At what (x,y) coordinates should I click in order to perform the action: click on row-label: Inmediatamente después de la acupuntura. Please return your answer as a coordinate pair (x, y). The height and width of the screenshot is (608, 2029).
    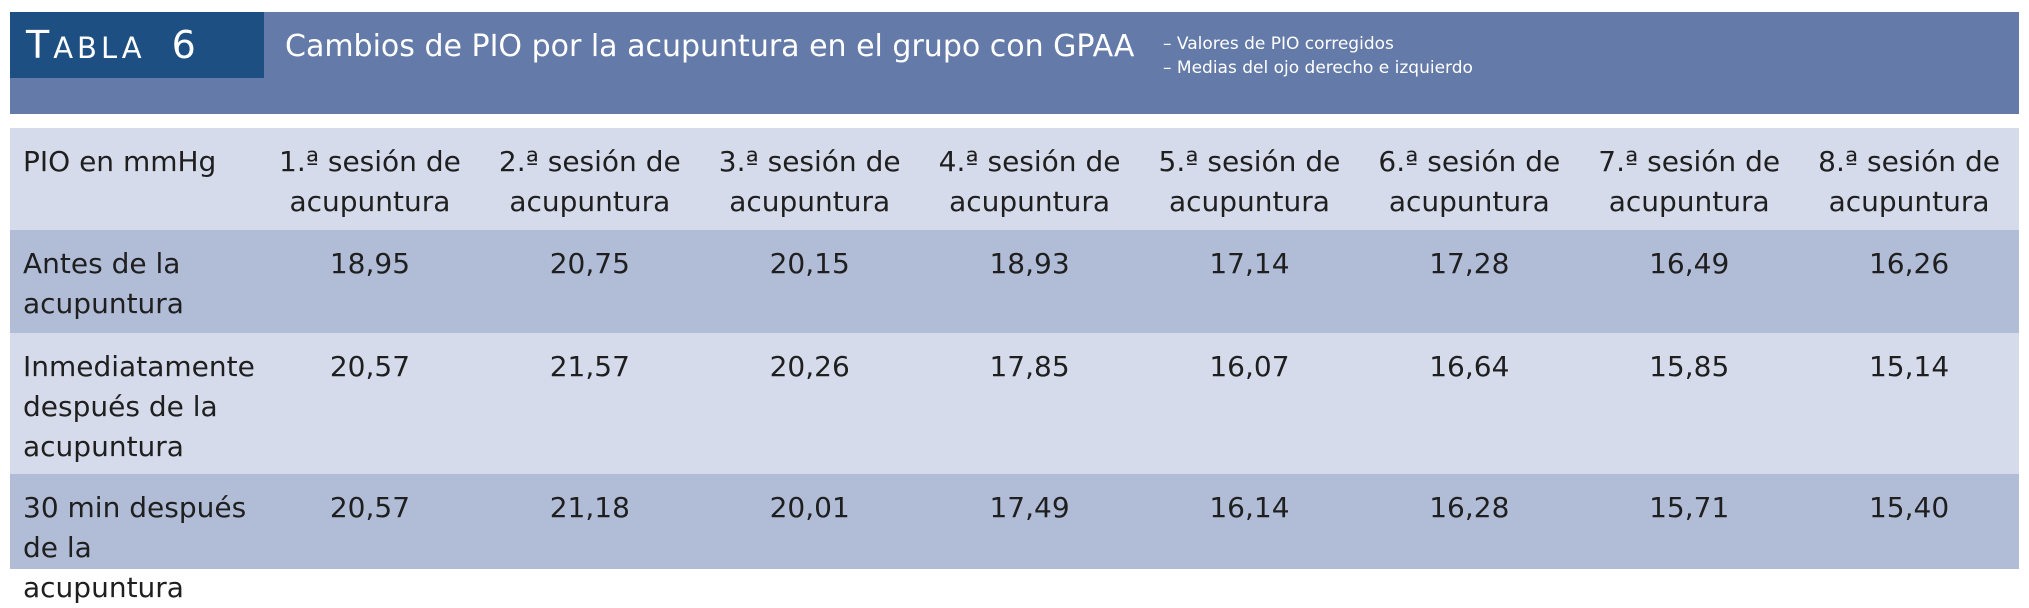
    Looking at the image, I should click on (139, 406).